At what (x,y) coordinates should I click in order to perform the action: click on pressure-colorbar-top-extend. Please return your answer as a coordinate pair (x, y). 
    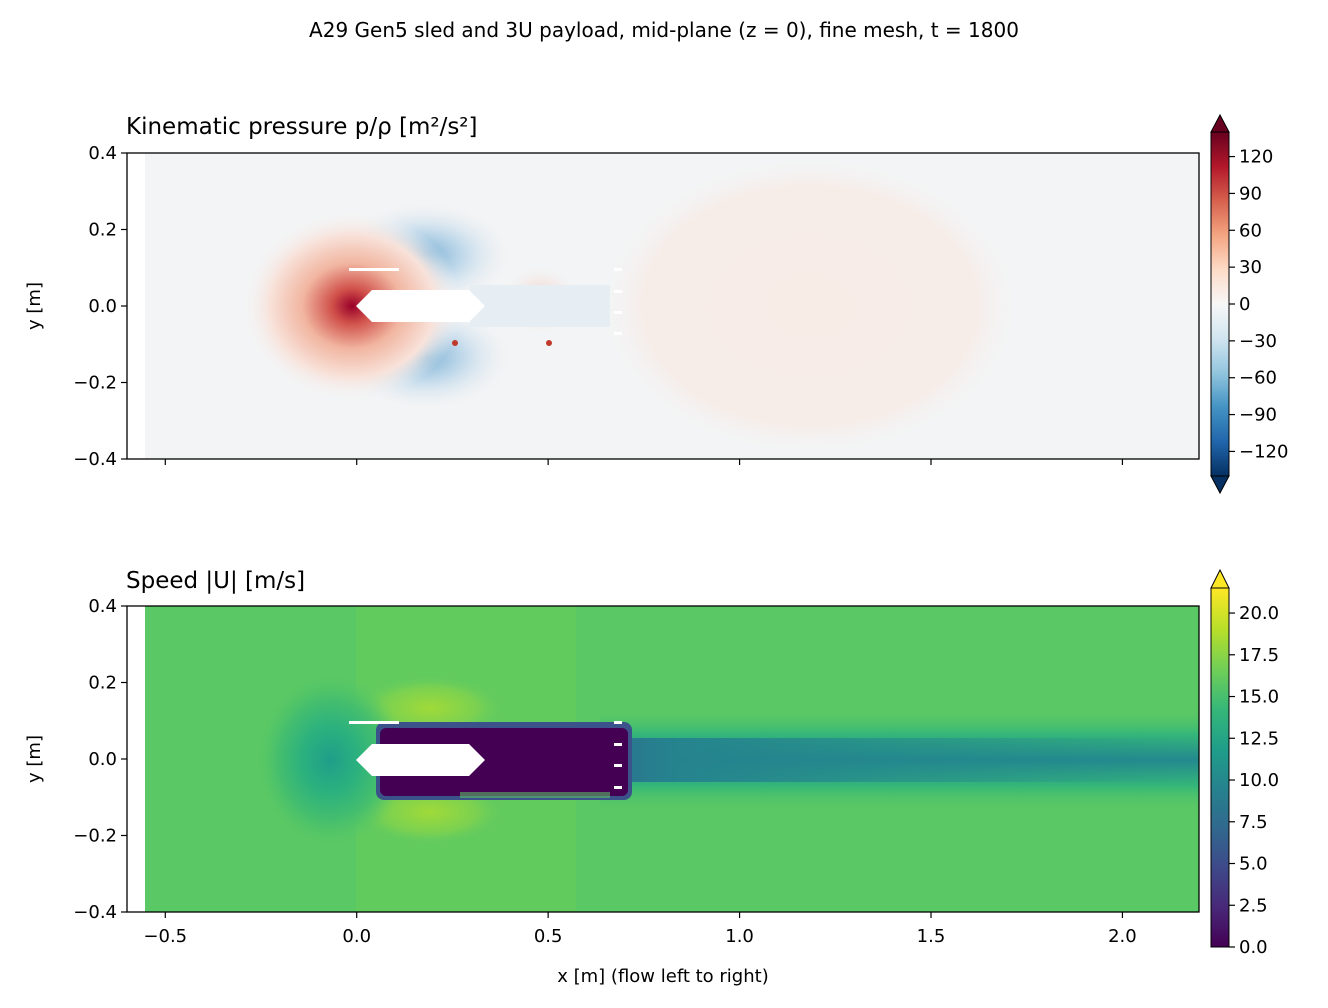
    Looking at the image, I should click on (1220, 123).